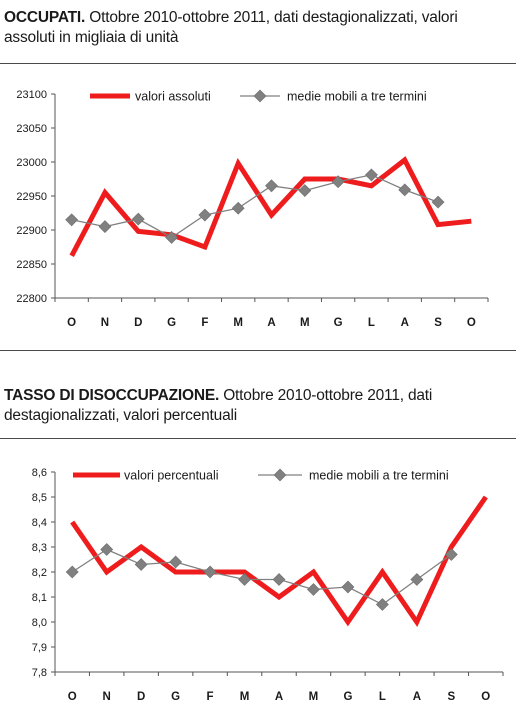 Image resolution: width=516 pixels, height=714 pixels. I want to click on chart-1-top-rule, so click(258, 63).